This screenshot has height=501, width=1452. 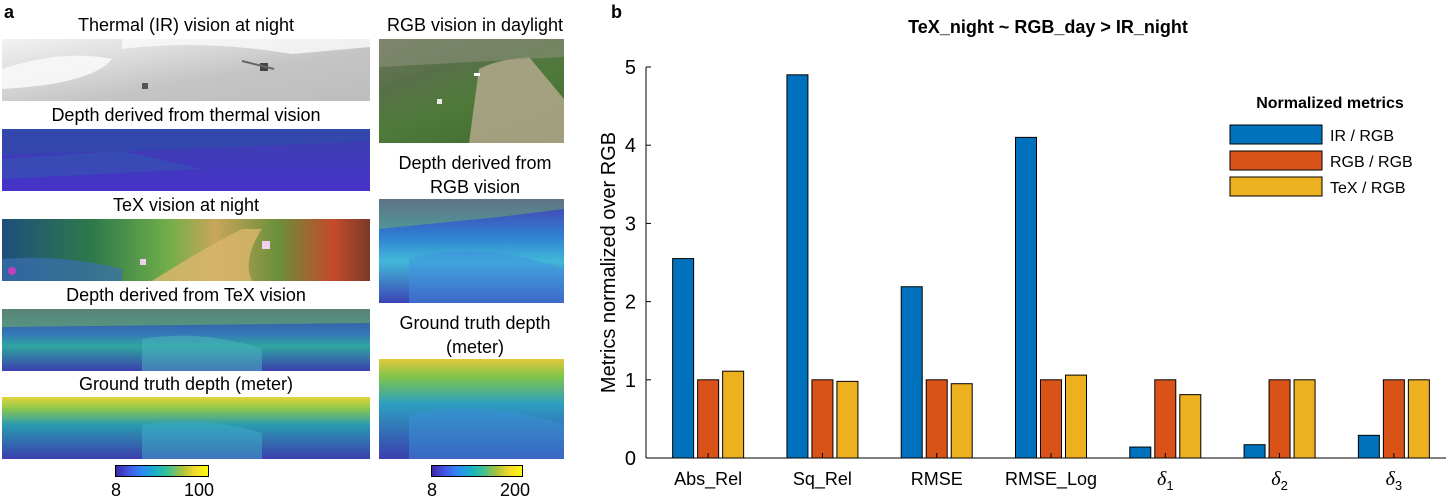 I want to click on y-tick-label: 3, so click(x=630, y=224).